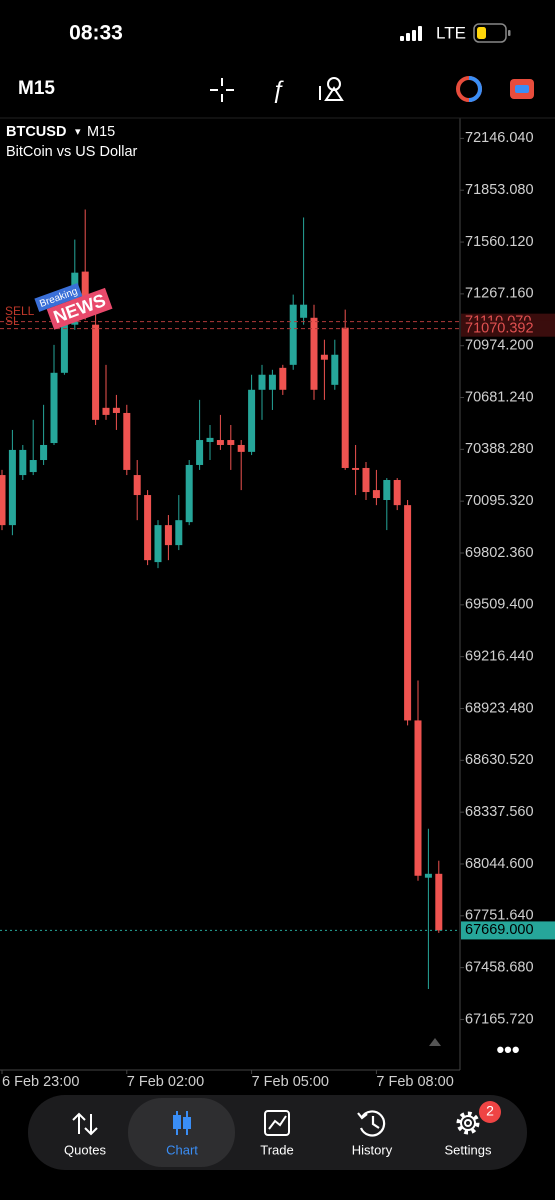 The height and width of the screenshot is (1200, 555). I want to click on trade-icon, so click(277, 1123).